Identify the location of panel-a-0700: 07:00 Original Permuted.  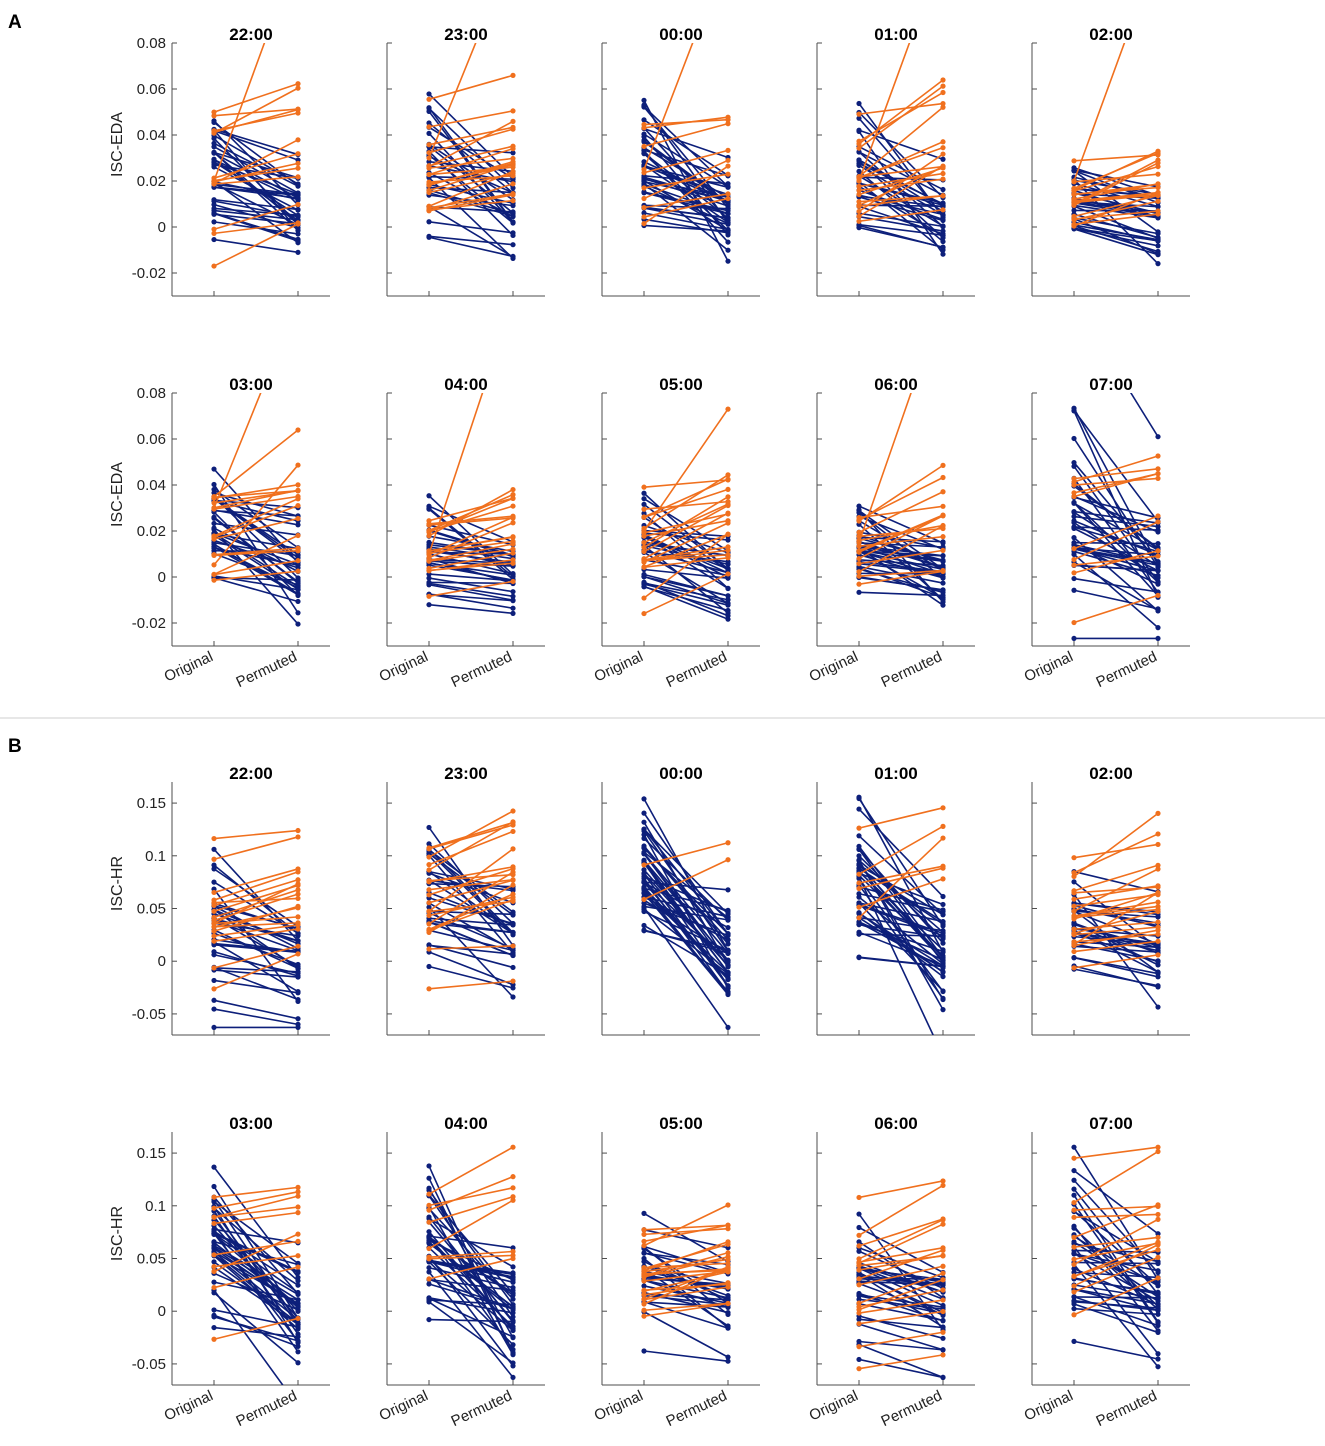
(1106, 494).